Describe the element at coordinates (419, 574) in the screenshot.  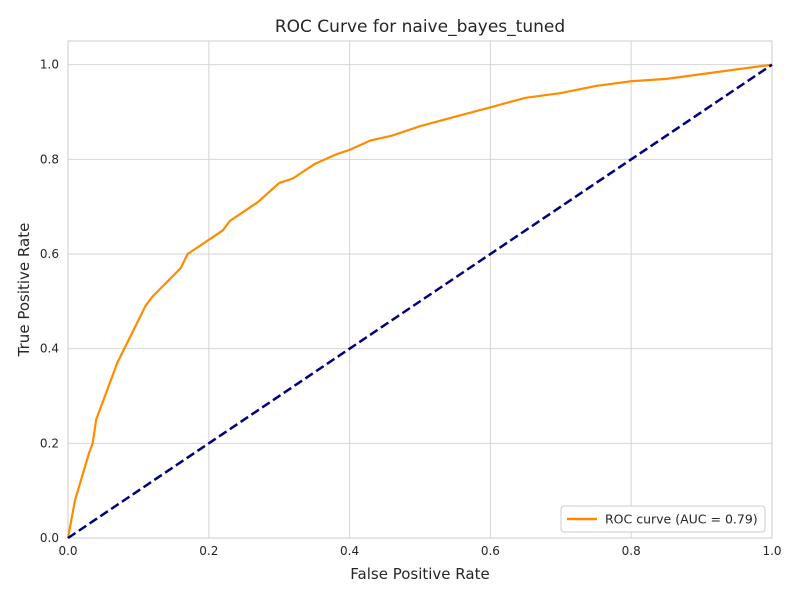
I see `x-axis-label: False Positive Rate` at that location.